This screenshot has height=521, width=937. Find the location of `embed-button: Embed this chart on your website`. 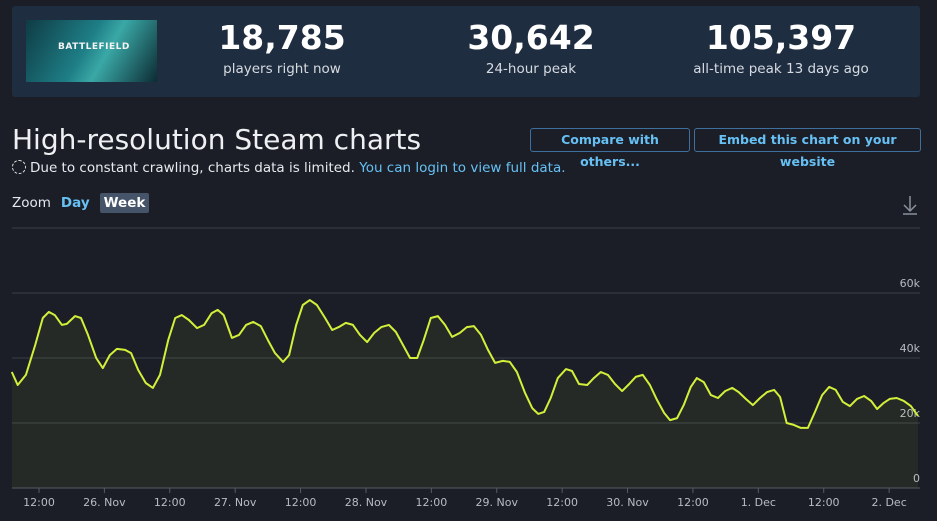

embed-button: Embed this chart on your website is located at coordinates (807, 148).